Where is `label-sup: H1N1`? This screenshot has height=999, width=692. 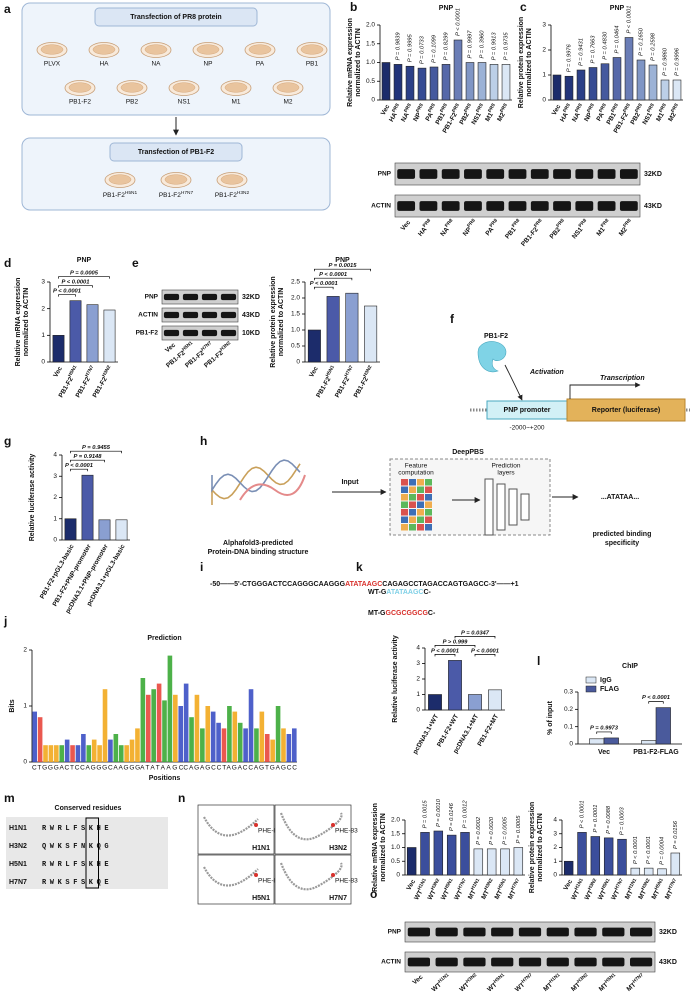 label-sup: H1N1 is located at coordinates (632, 884).